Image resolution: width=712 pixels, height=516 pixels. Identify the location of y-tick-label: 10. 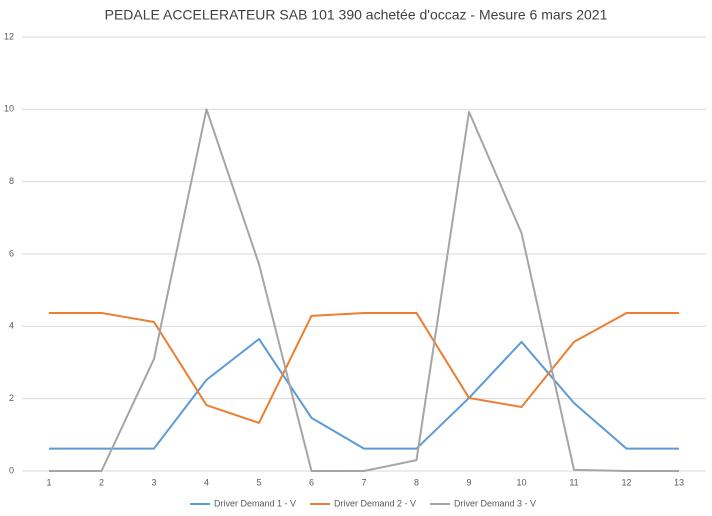
(9, 109).